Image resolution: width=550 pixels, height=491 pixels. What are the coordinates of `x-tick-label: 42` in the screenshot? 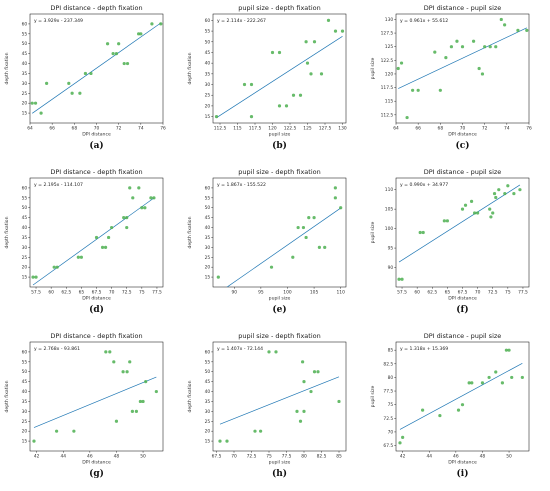 It's located at (37, 457).